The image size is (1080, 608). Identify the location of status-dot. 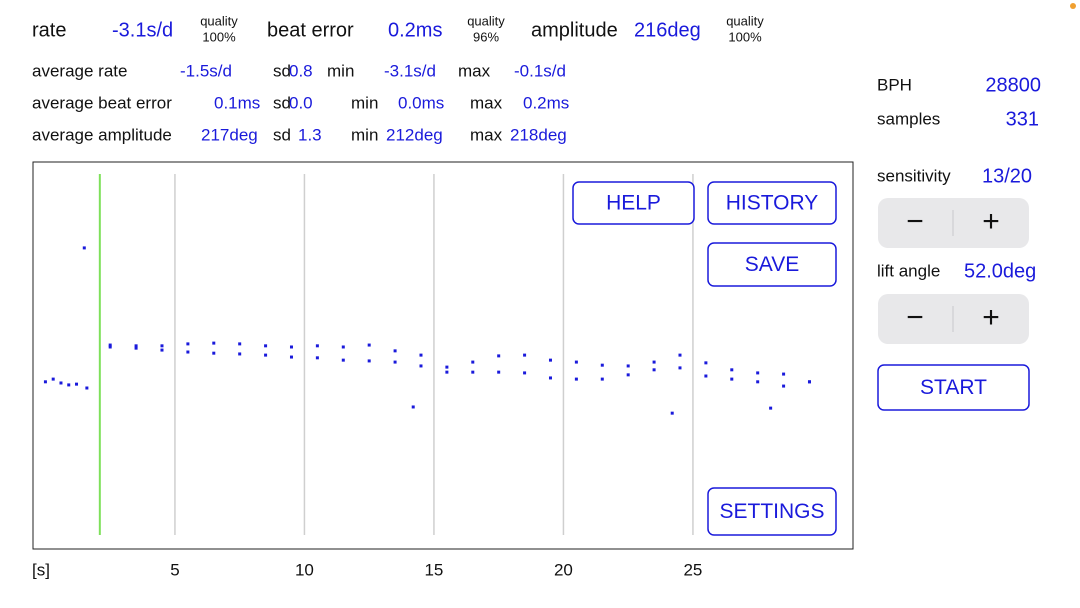
(1073, 6).